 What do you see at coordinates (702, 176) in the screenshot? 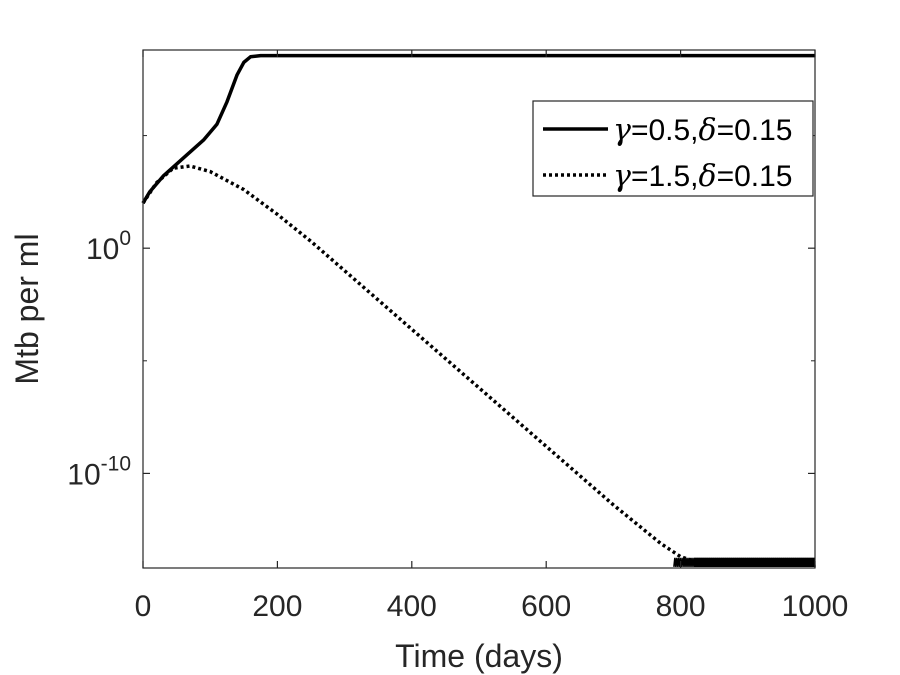
I see `legend-label-2: γ=1.5,δ=0.15` at bounding box center [702, 176].